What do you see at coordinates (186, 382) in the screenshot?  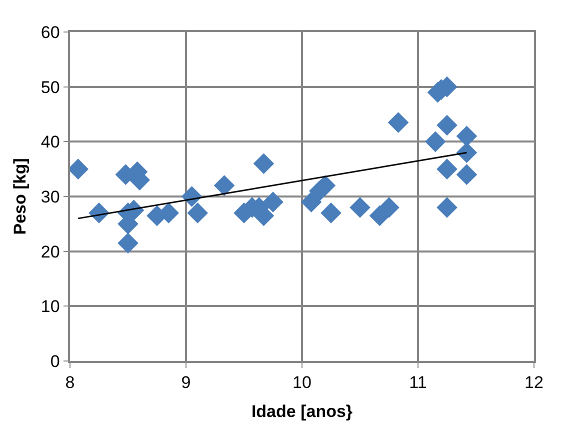 I see `x-tick-label: 9` at bounding box center [186, 382].